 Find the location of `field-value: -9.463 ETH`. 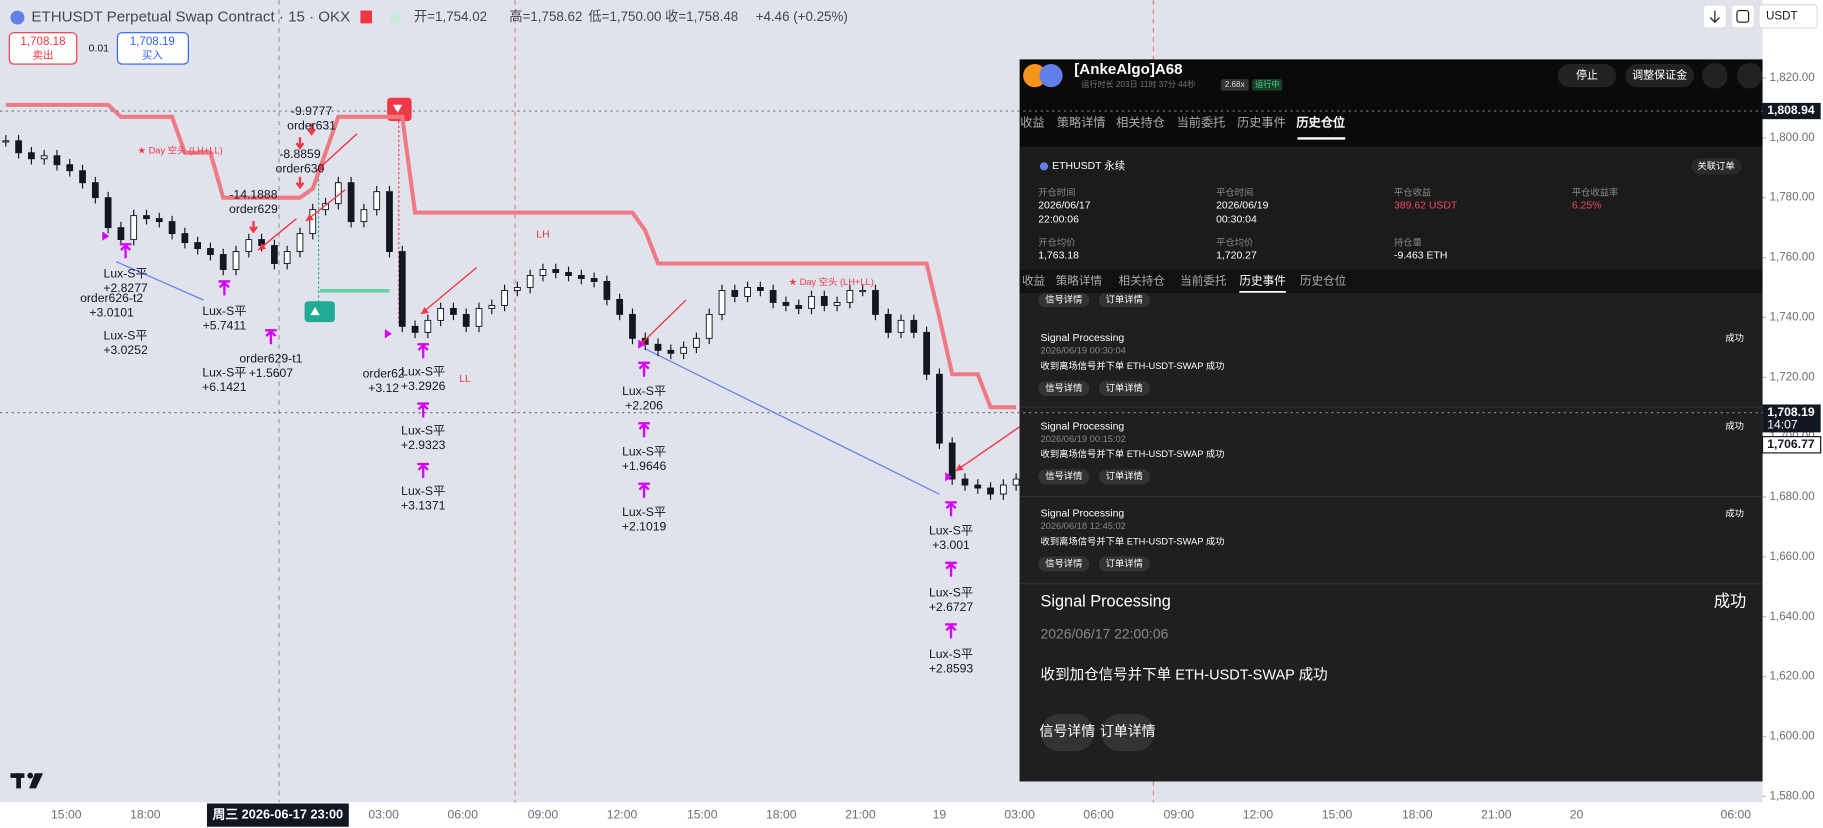

field-value: -9.463 ETH is located at coordinates (1420, 256).